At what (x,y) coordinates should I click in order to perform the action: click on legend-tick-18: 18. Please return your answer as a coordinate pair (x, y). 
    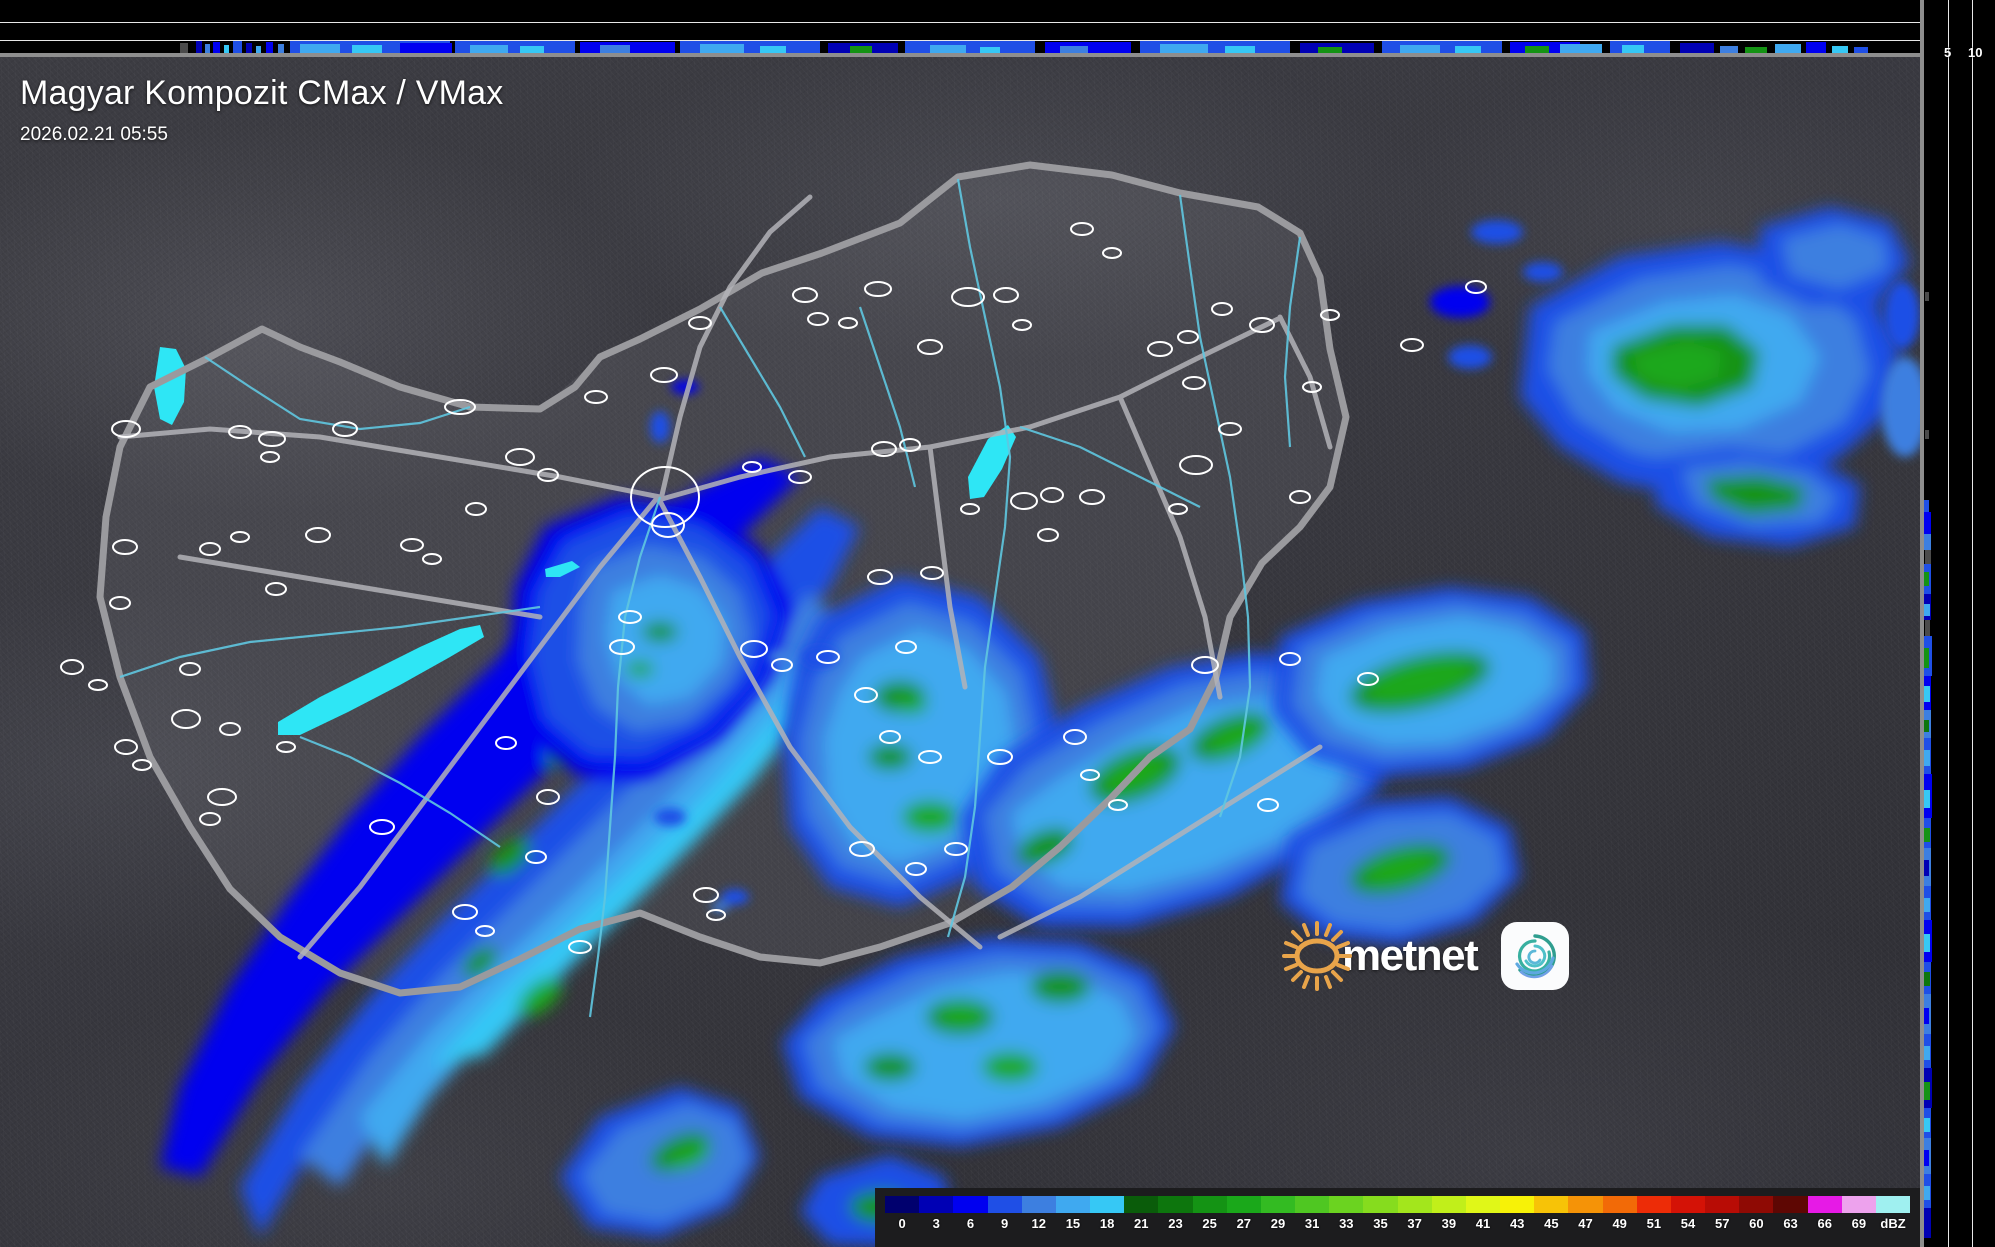
    Looking at the image, I should click on (1107, 1223).